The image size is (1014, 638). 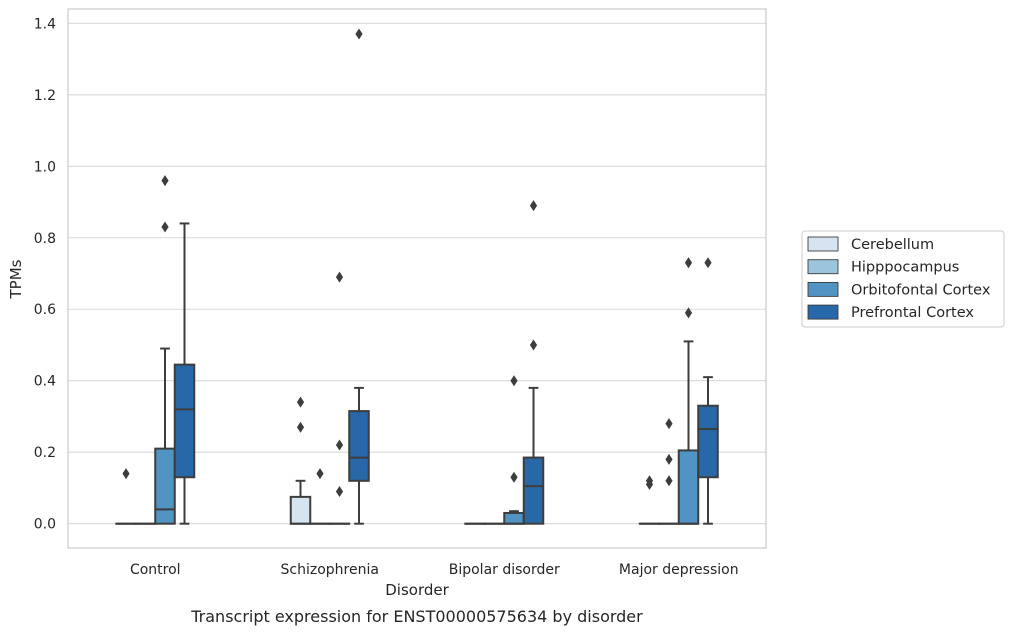 What do you see at coordinates (16, 279) in the screenshot?
I see `y-axis-label: TPMs` at bounding box center [16, 279].